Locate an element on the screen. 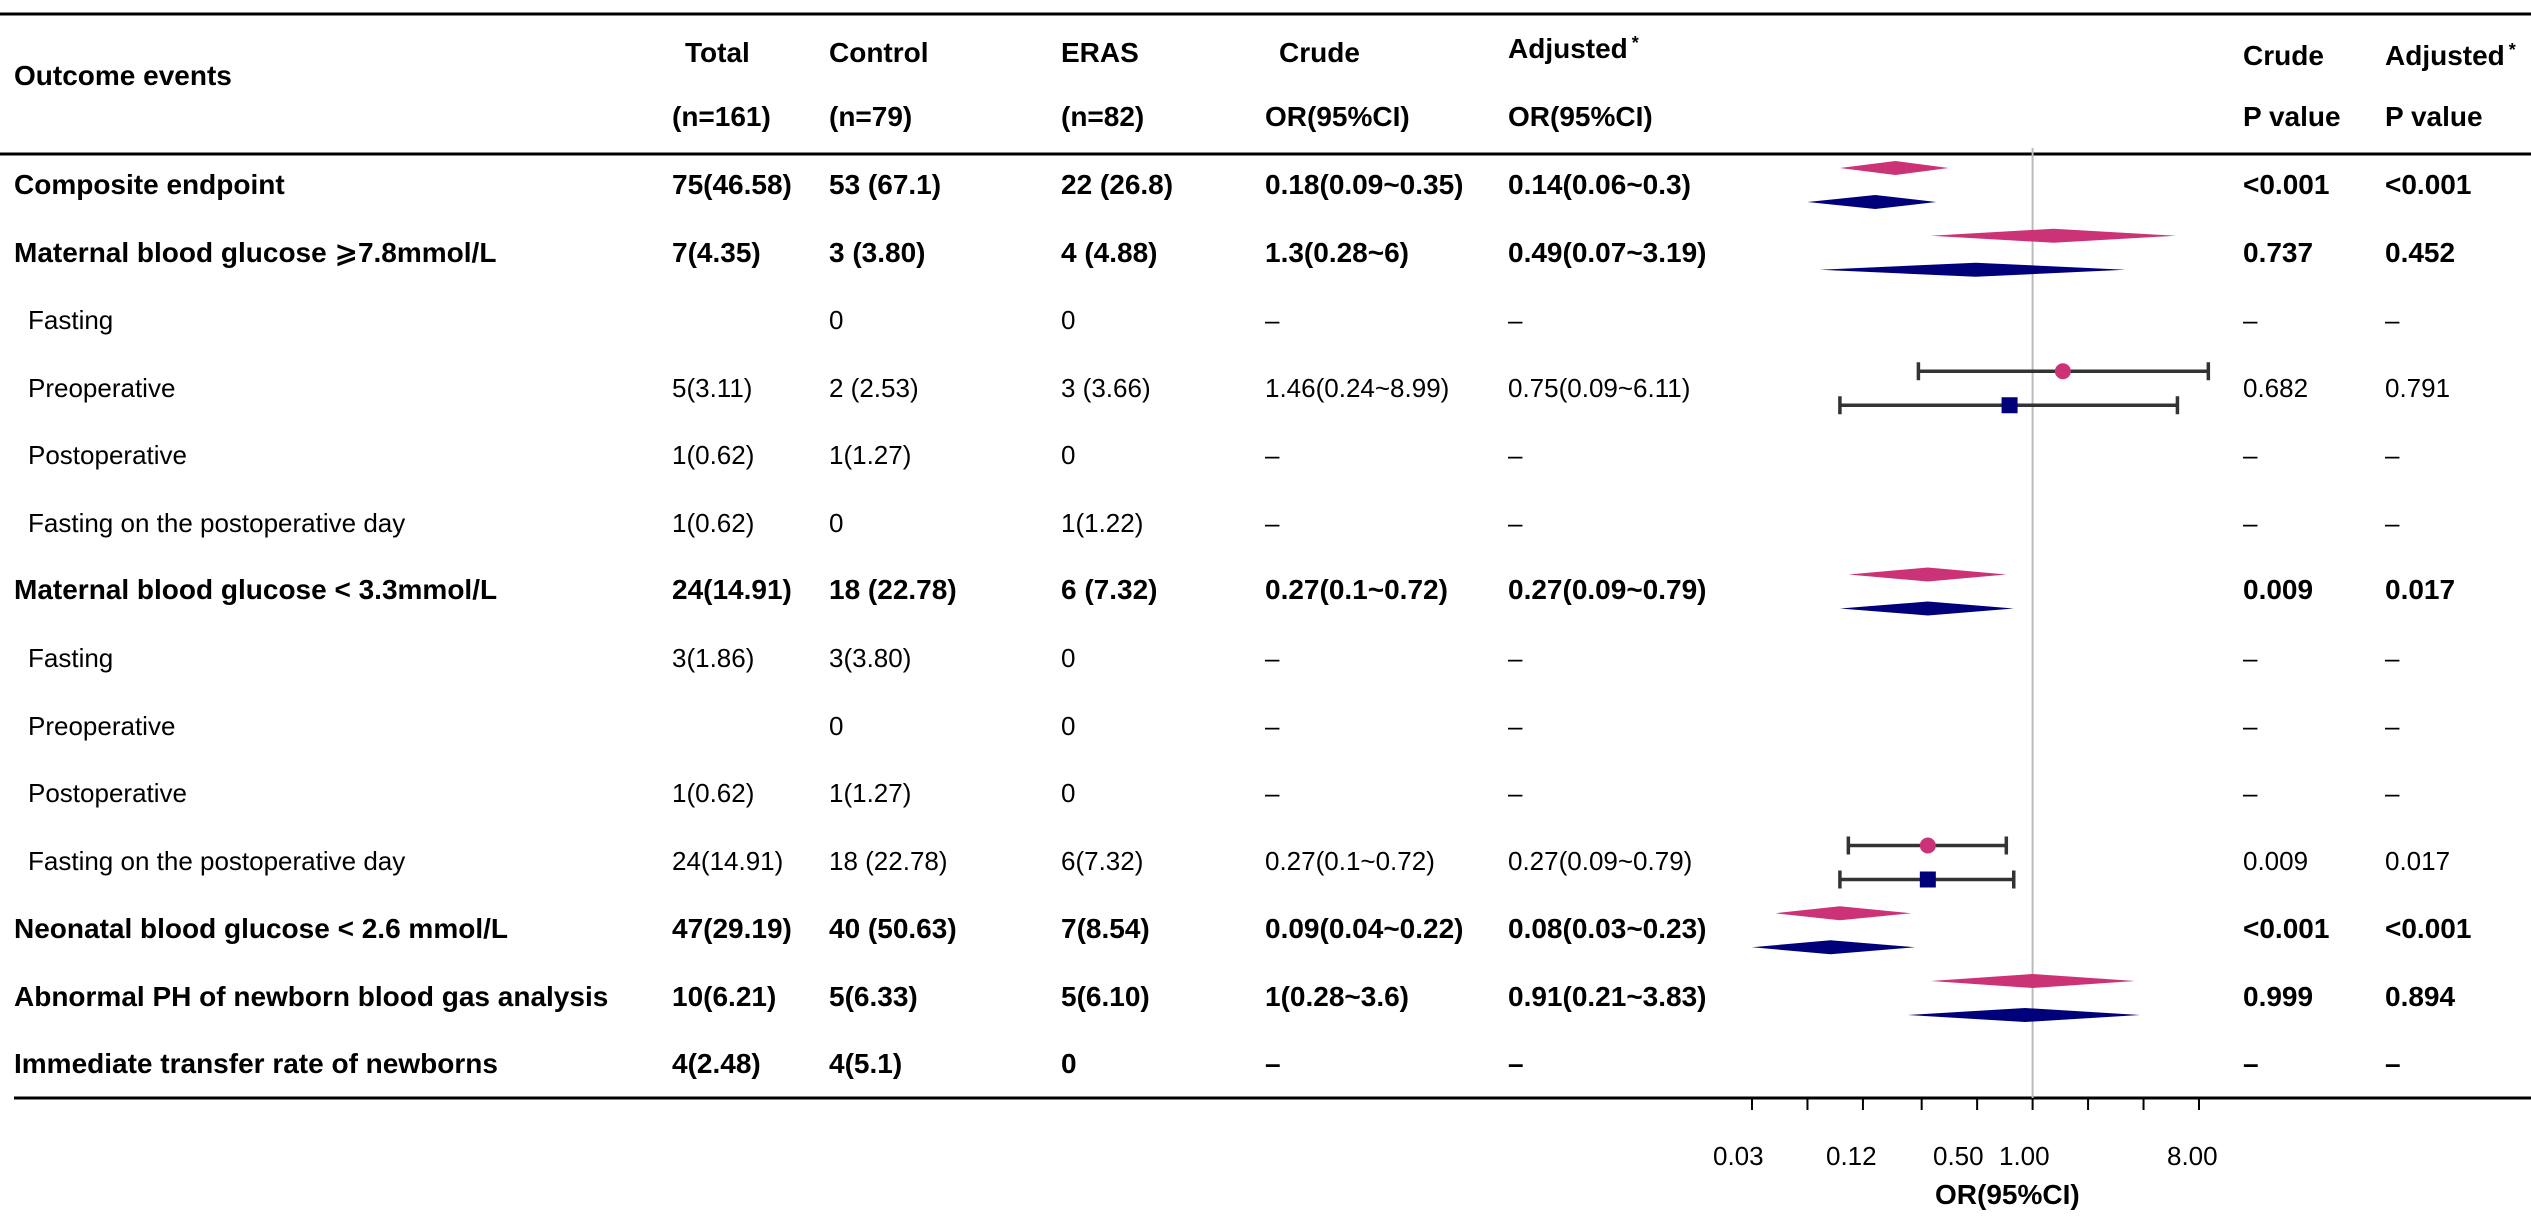 The image size is (2531, 1219). cell-p-adjusted: <0.001 is located at coordinates (2428, 184).